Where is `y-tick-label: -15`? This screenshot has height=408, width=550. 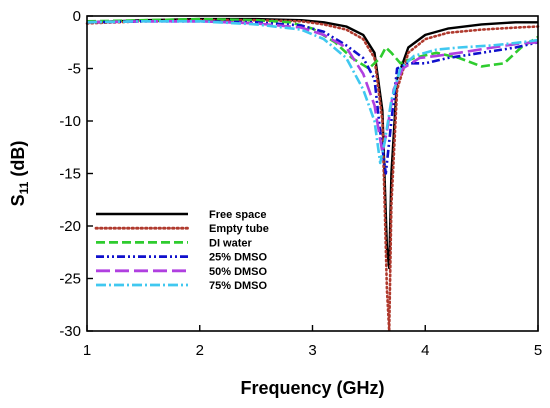
y-tick-label: -15 is located at coordinates (70, 174).